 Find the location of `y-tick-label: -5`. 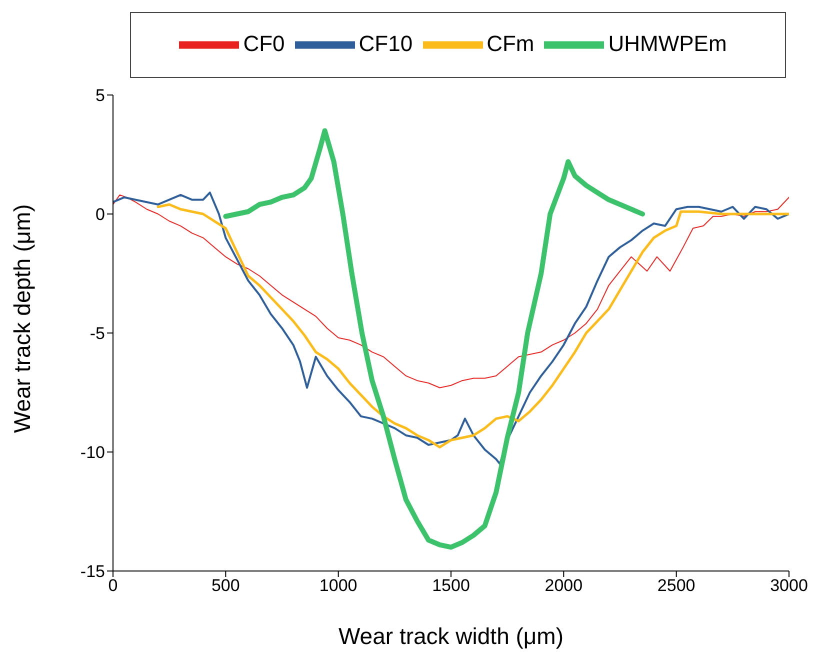

y-tick-label: -5 is located at coordinates (97, 334).